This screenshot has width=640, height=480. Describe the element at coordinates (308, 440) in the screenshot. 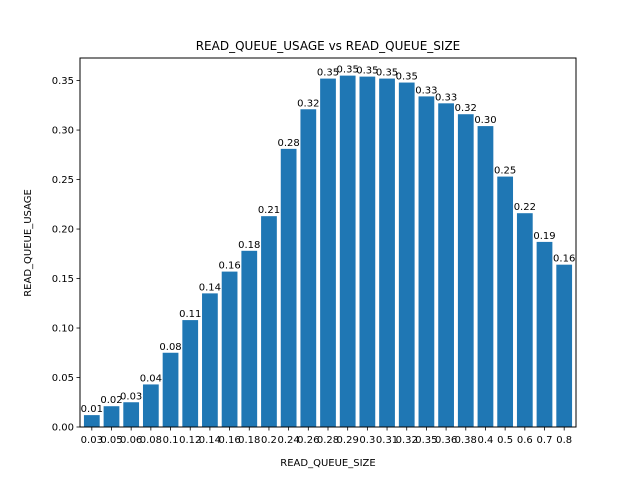

I see `x-tick-label: 0.26` at that location.